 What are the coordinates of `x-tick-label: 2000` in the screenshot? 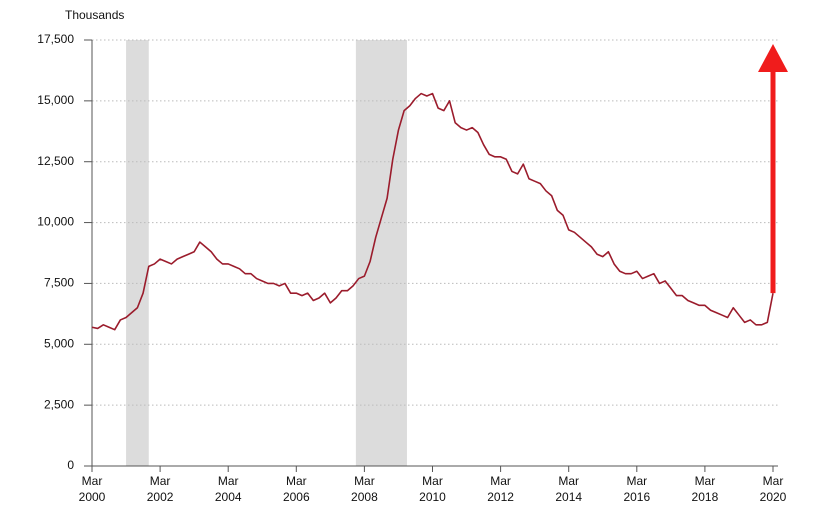 It's located at (92, 497).